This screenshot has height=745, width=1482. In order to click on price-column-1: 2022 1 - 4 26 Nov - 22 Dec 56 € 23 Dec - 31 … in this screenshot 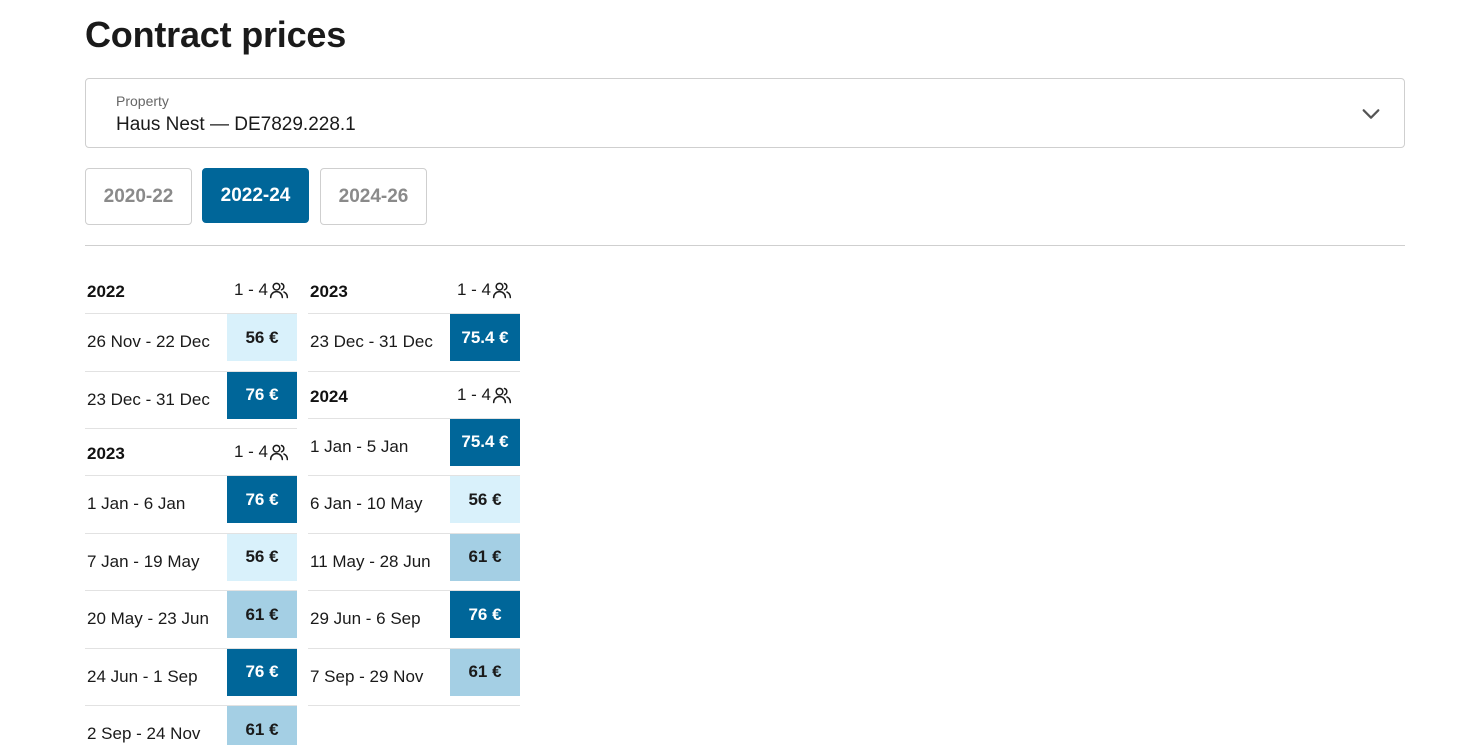, I will do `click(191, 506)`.